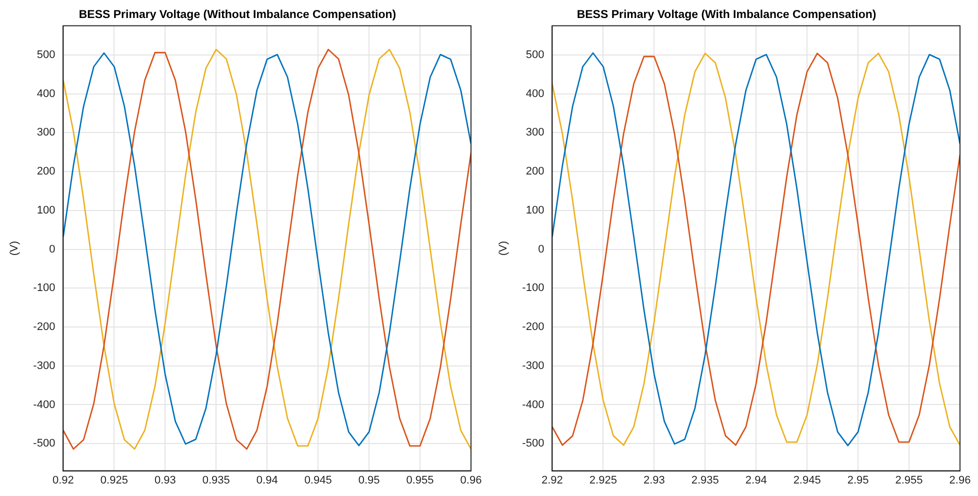  I want to click on x-tick-label: 0.95, so click(369, 480).